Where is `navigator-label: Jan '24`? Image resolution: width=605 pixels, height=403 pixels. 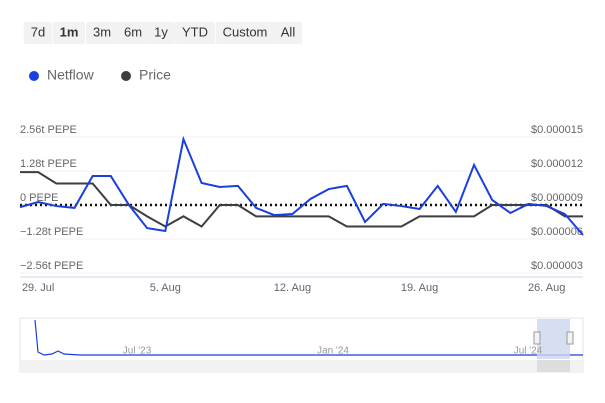
navigator-label: Jan '24 is located at coordinates (333, 351).